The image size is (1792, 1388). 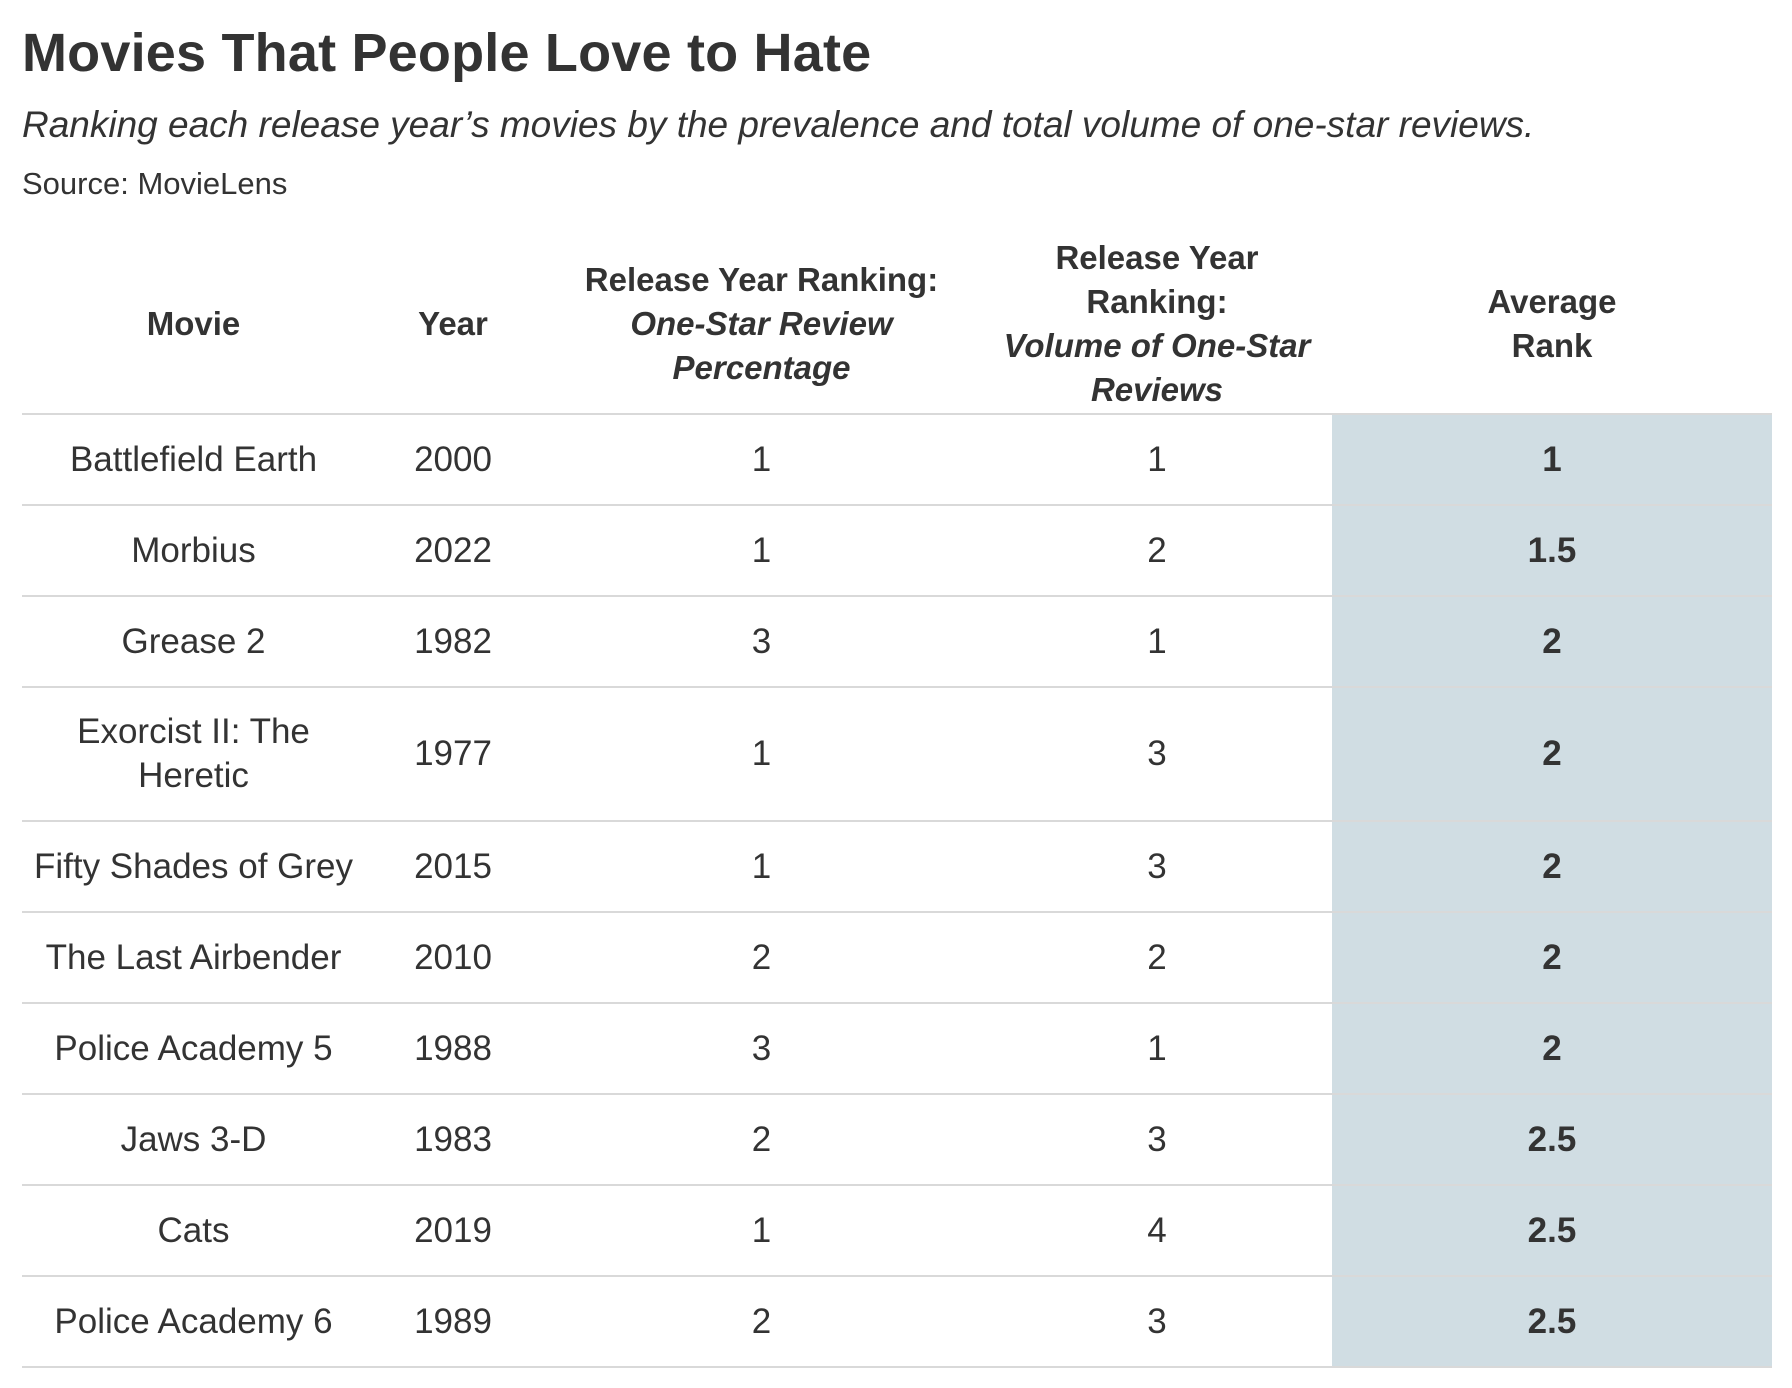 I want to click on cell-year: 2010, so click(x=453, y=958).